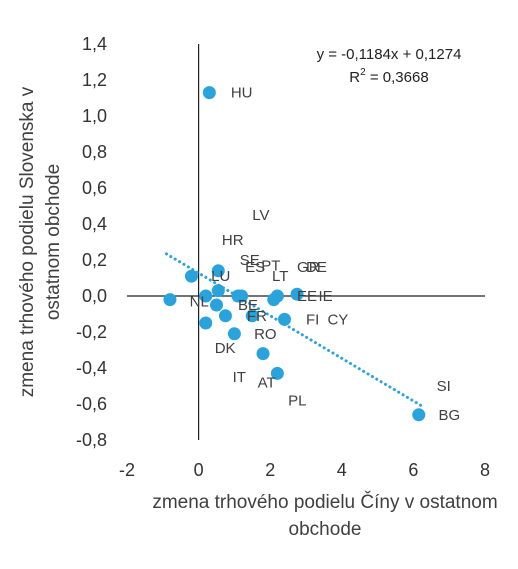 This screenshot has width=518, height=569. Describe the element at coordinates (94, 260) in the screenshot. I see `y-tick-label: 0,2` at that location.